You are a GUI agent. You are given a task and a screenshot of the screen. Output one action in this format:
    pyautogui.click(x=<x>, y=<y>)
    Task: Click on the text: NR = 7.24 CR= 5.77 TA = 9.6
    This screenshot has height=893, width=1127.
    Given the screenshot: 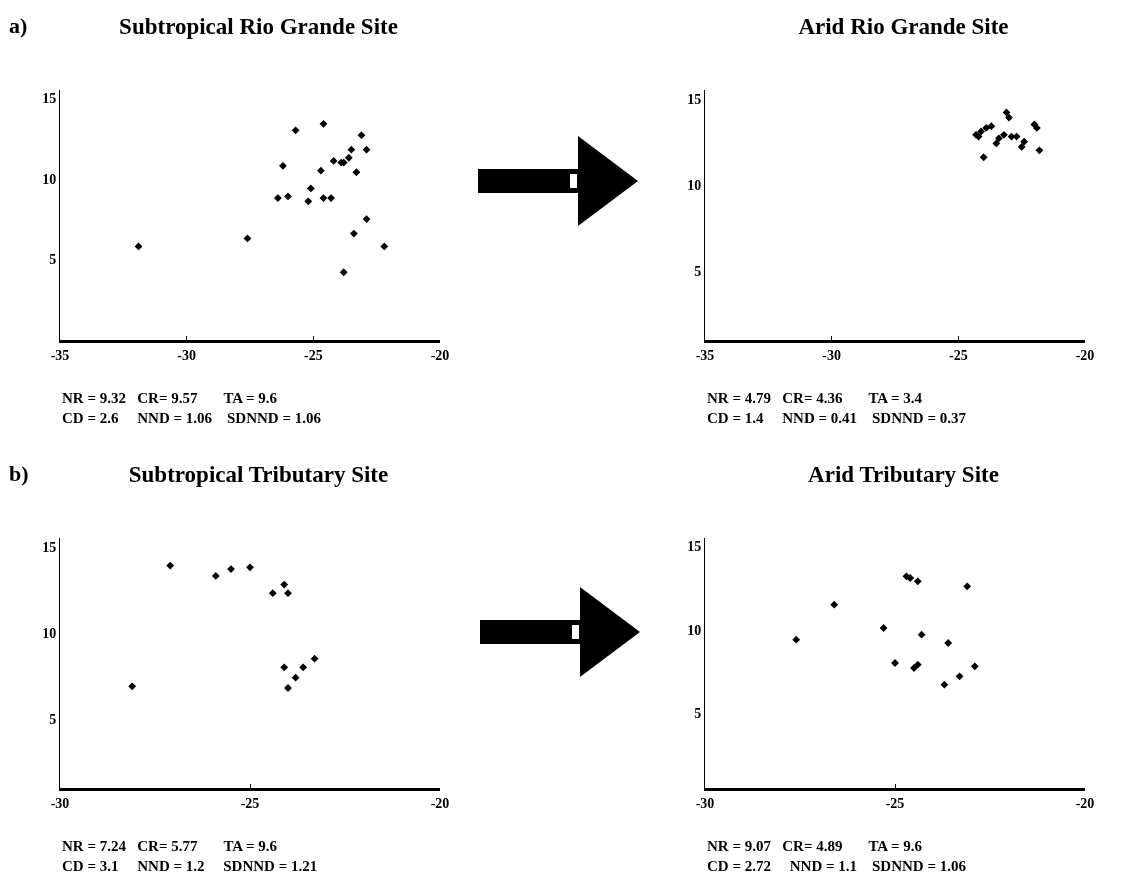 What is the action you would take?
    pyautogui.click(x=170, y=846)
    